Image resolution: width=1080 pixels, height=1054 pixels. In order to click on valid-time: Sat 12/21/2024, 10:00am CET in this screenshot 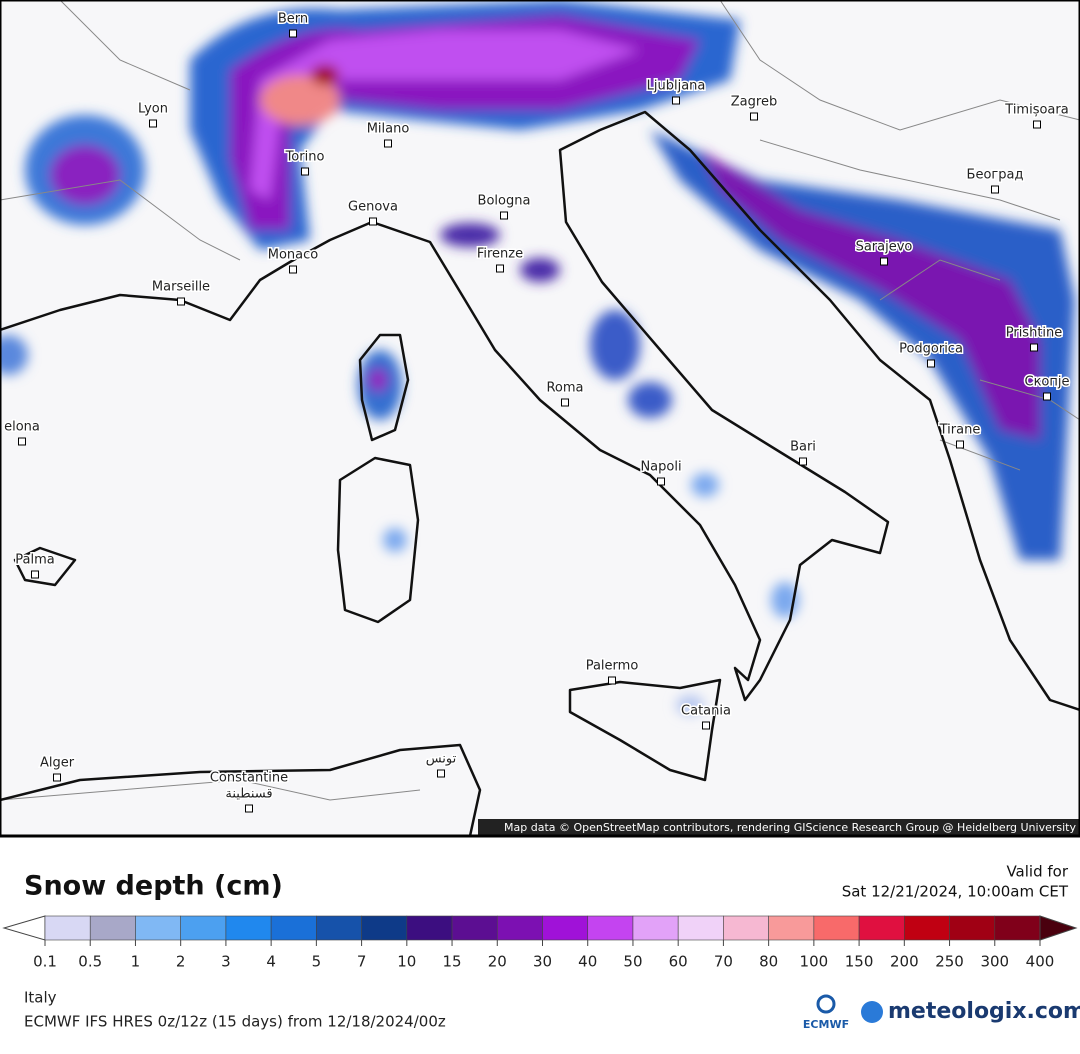, I will do `click(955, 892)`.